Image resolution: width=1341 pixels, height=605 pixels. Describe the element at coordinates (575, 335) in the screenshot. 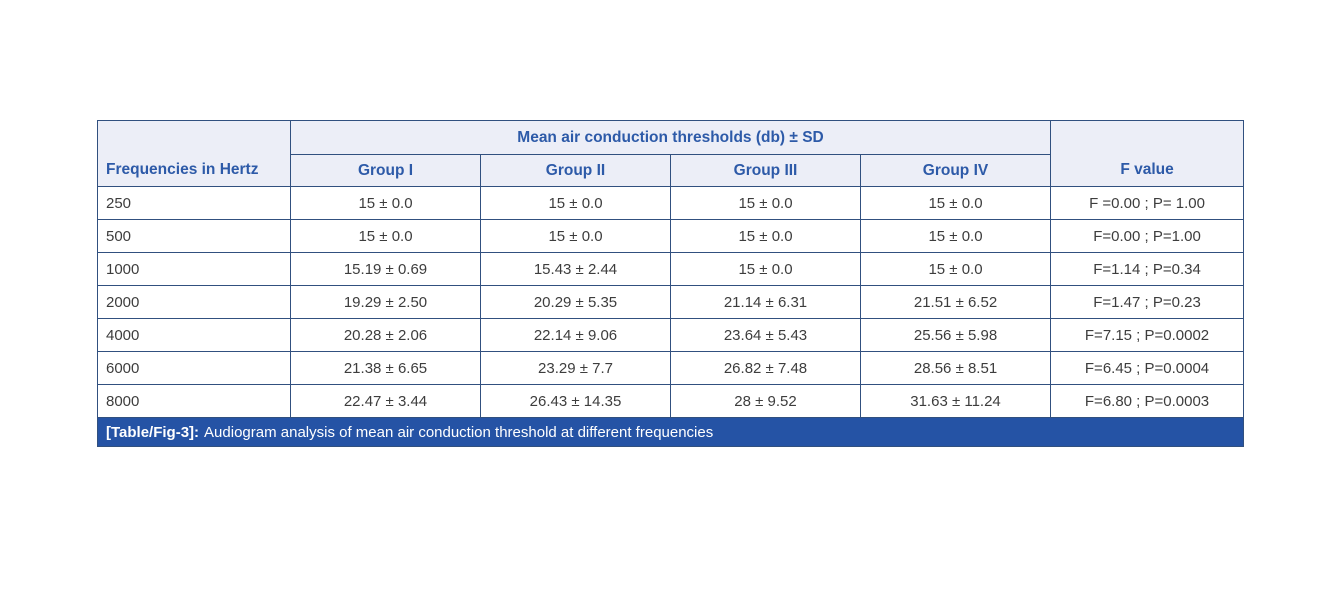

I see `cell-group2: 22.14 ± 9.06` at that location.